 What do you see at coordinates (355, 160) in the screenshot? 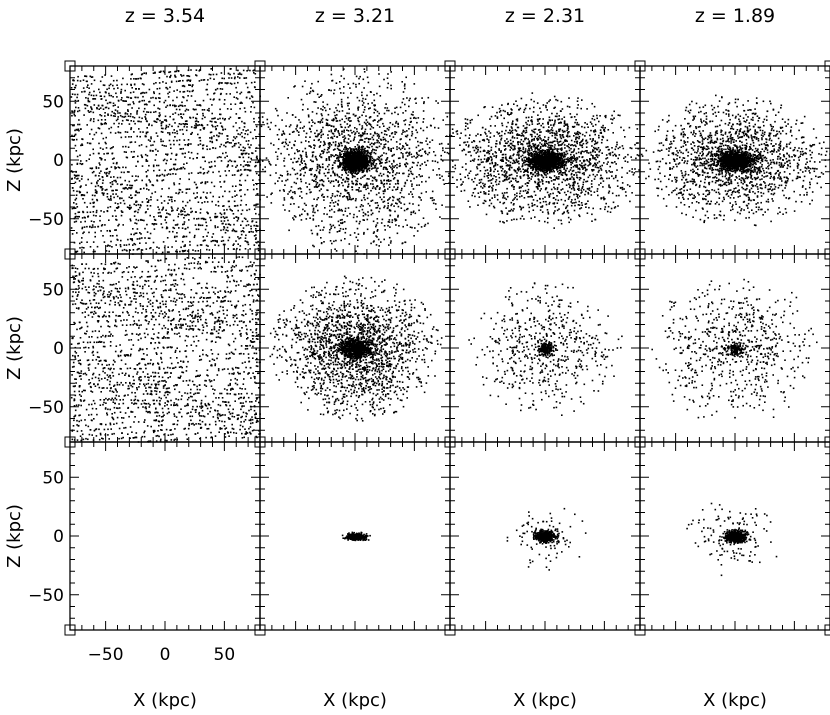
I see `scatter-panel` at bounding box center [355, 160].